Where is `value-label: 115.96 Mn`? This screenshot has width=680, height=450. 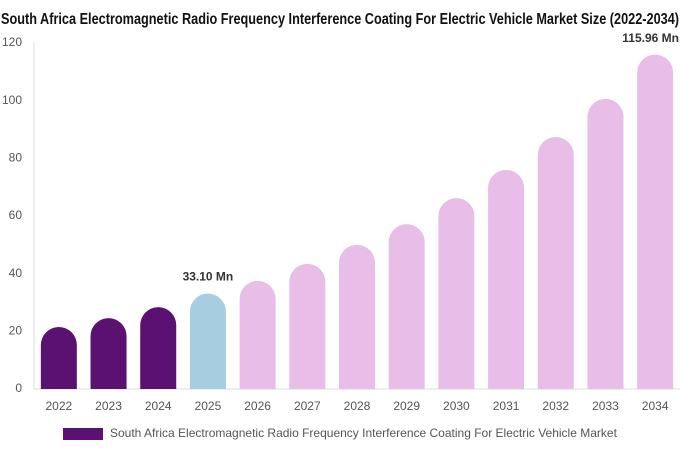 value-label: 115.96 Mn is located at coordinates (650, 38).